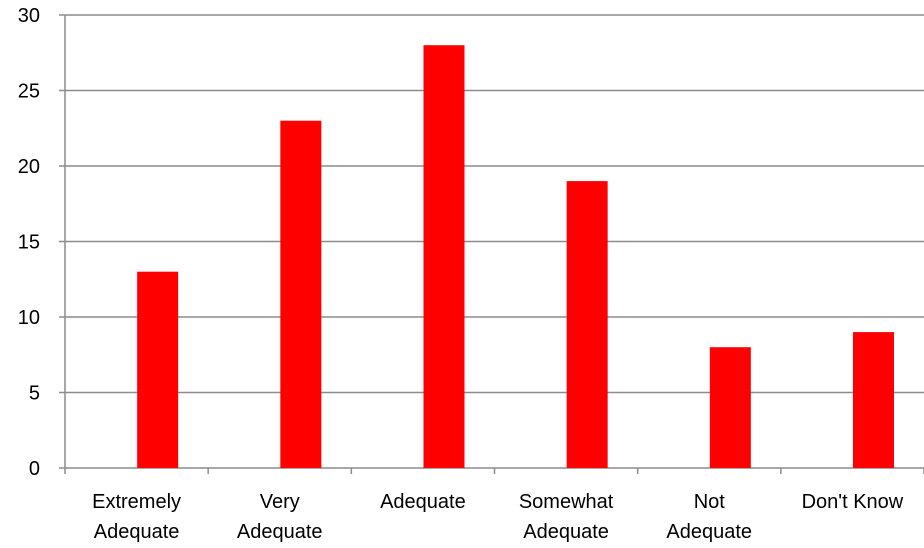 Image resolution: width=924 pixels, height=548 pixels. I want to click on x-category-label: Very Adequate, so click(280, 517).